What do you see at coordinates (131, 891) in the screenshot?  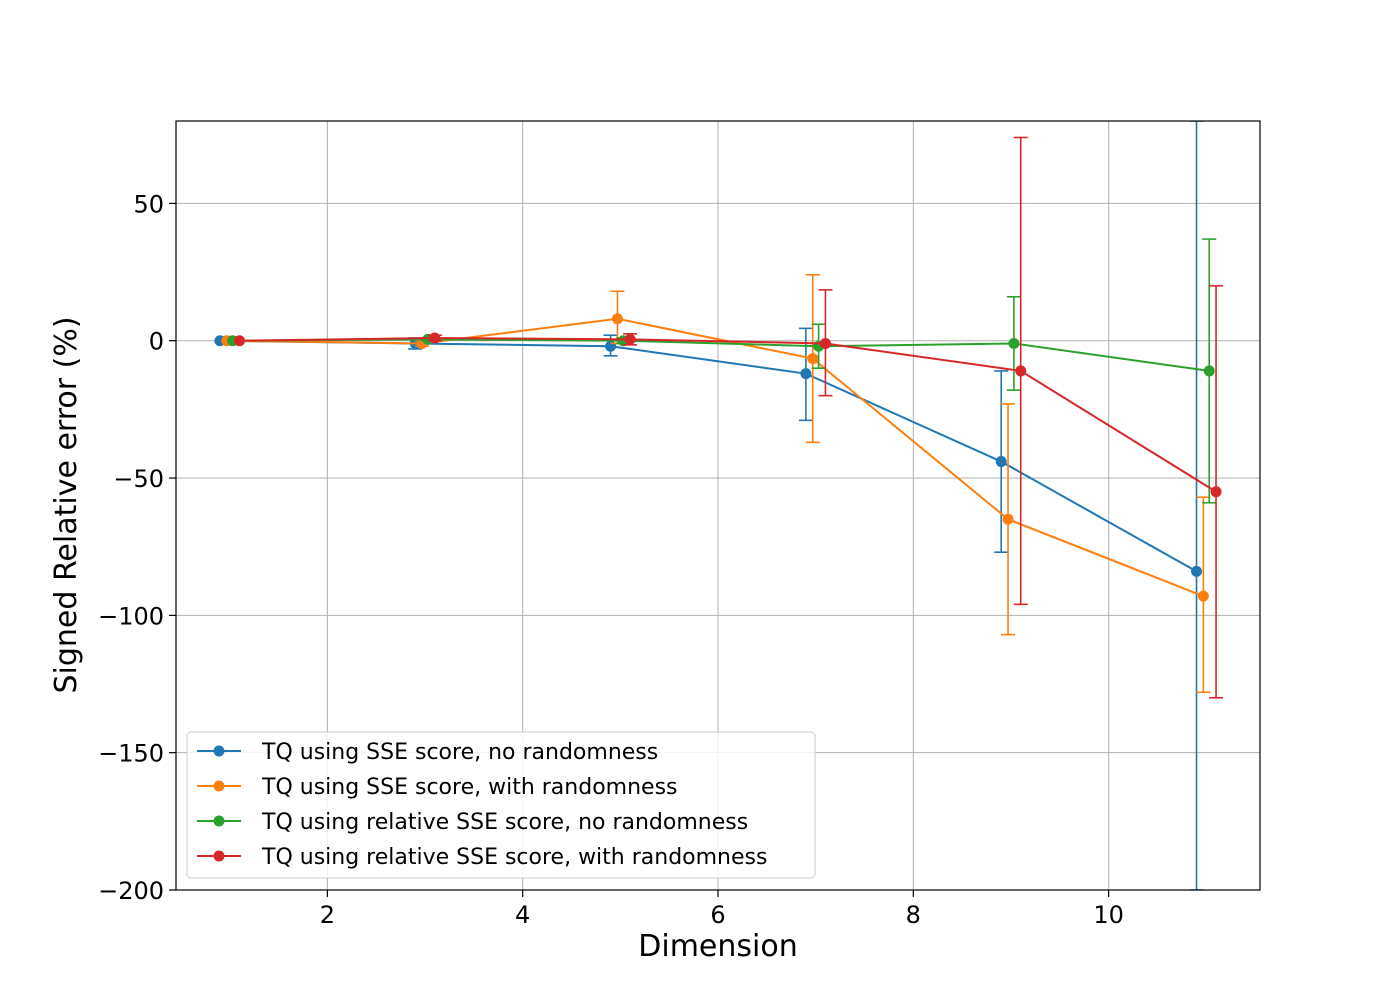 I see `y-tick-label: −200` at bounding box center [131, 891].